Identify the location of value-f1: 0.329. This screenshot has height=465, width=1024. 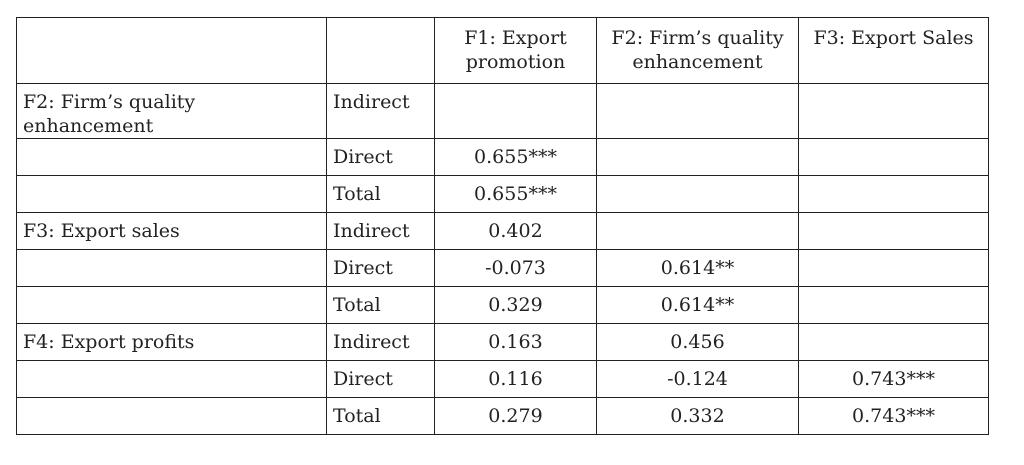
(515, 305).